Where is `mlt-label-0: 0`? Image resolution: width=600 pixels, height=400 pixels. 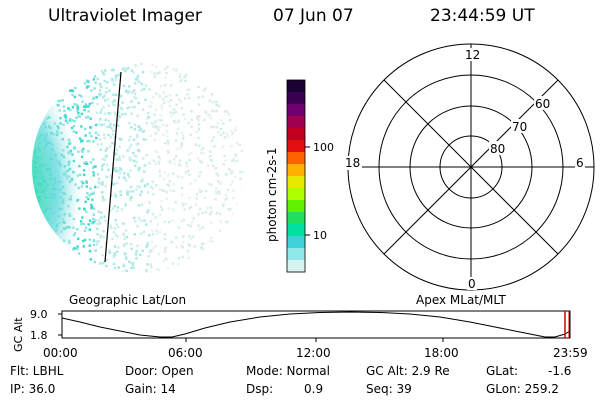
mlt-label-0: 0 is located at coordinates (472, 284).